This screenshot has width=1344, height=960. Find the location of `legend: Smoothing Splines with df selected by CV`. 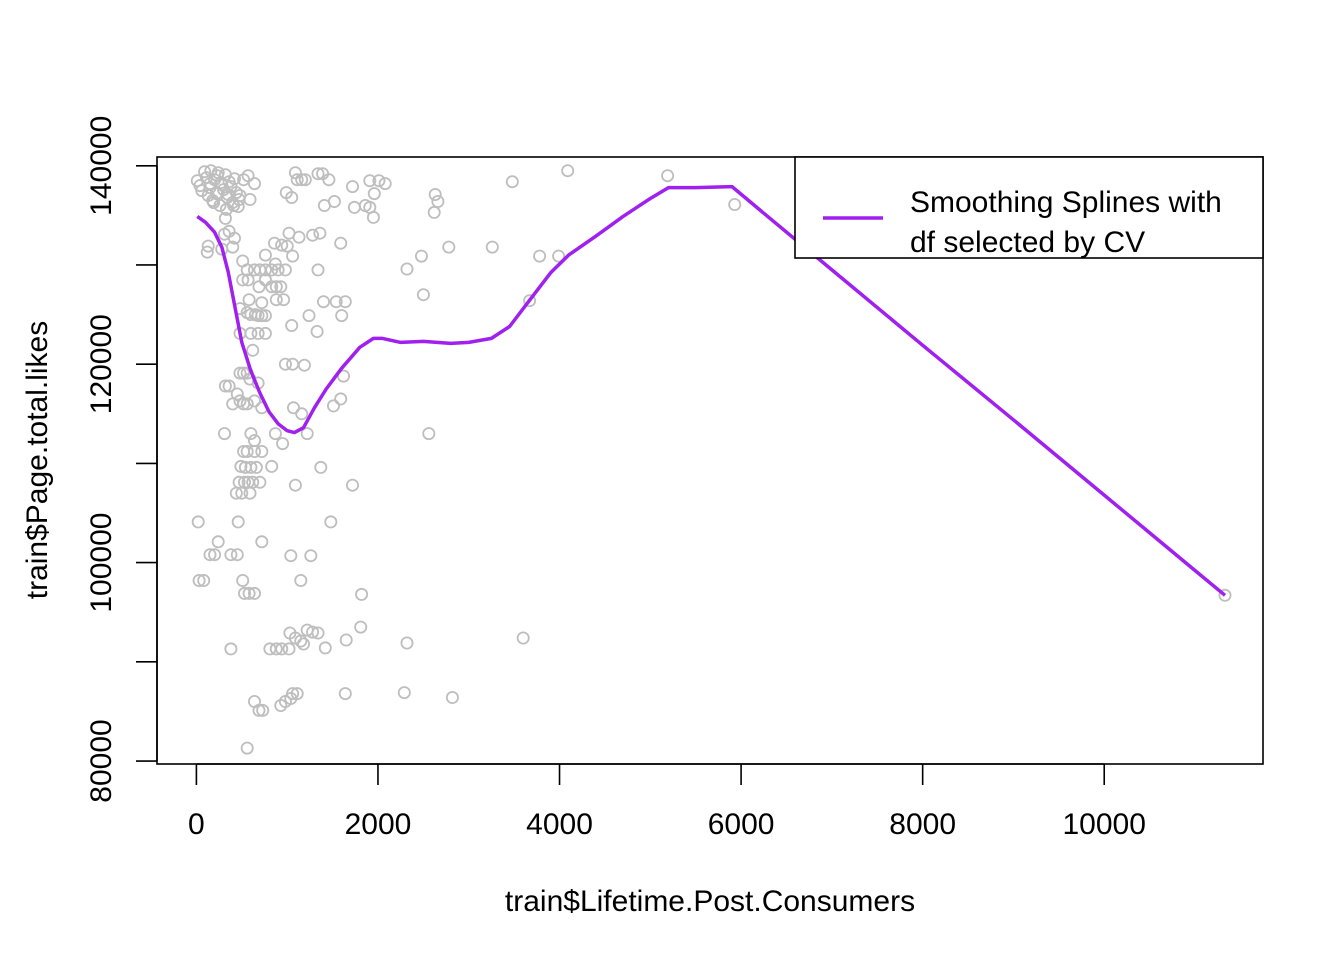

legend: Smoothing Splines with df selected by CV is located at coordinates (1029, 207).